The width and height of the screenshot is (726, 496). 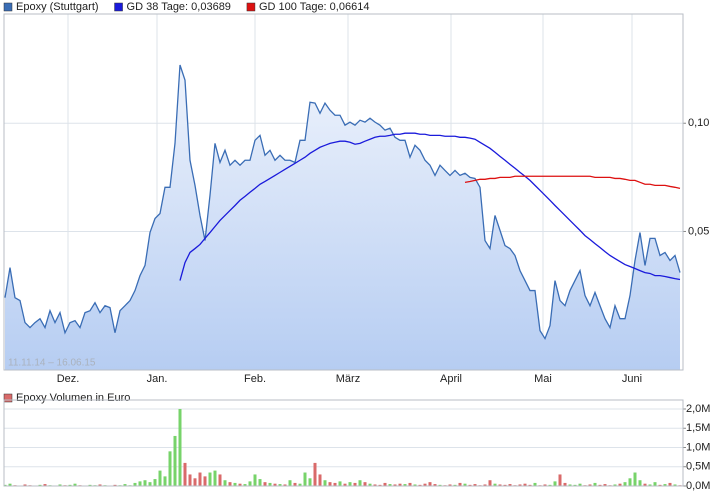 What do you see at coordinates (698, 409) in the screenshot?
I see `y-tick-label: 2,0M` at bounding box center [698, 409].